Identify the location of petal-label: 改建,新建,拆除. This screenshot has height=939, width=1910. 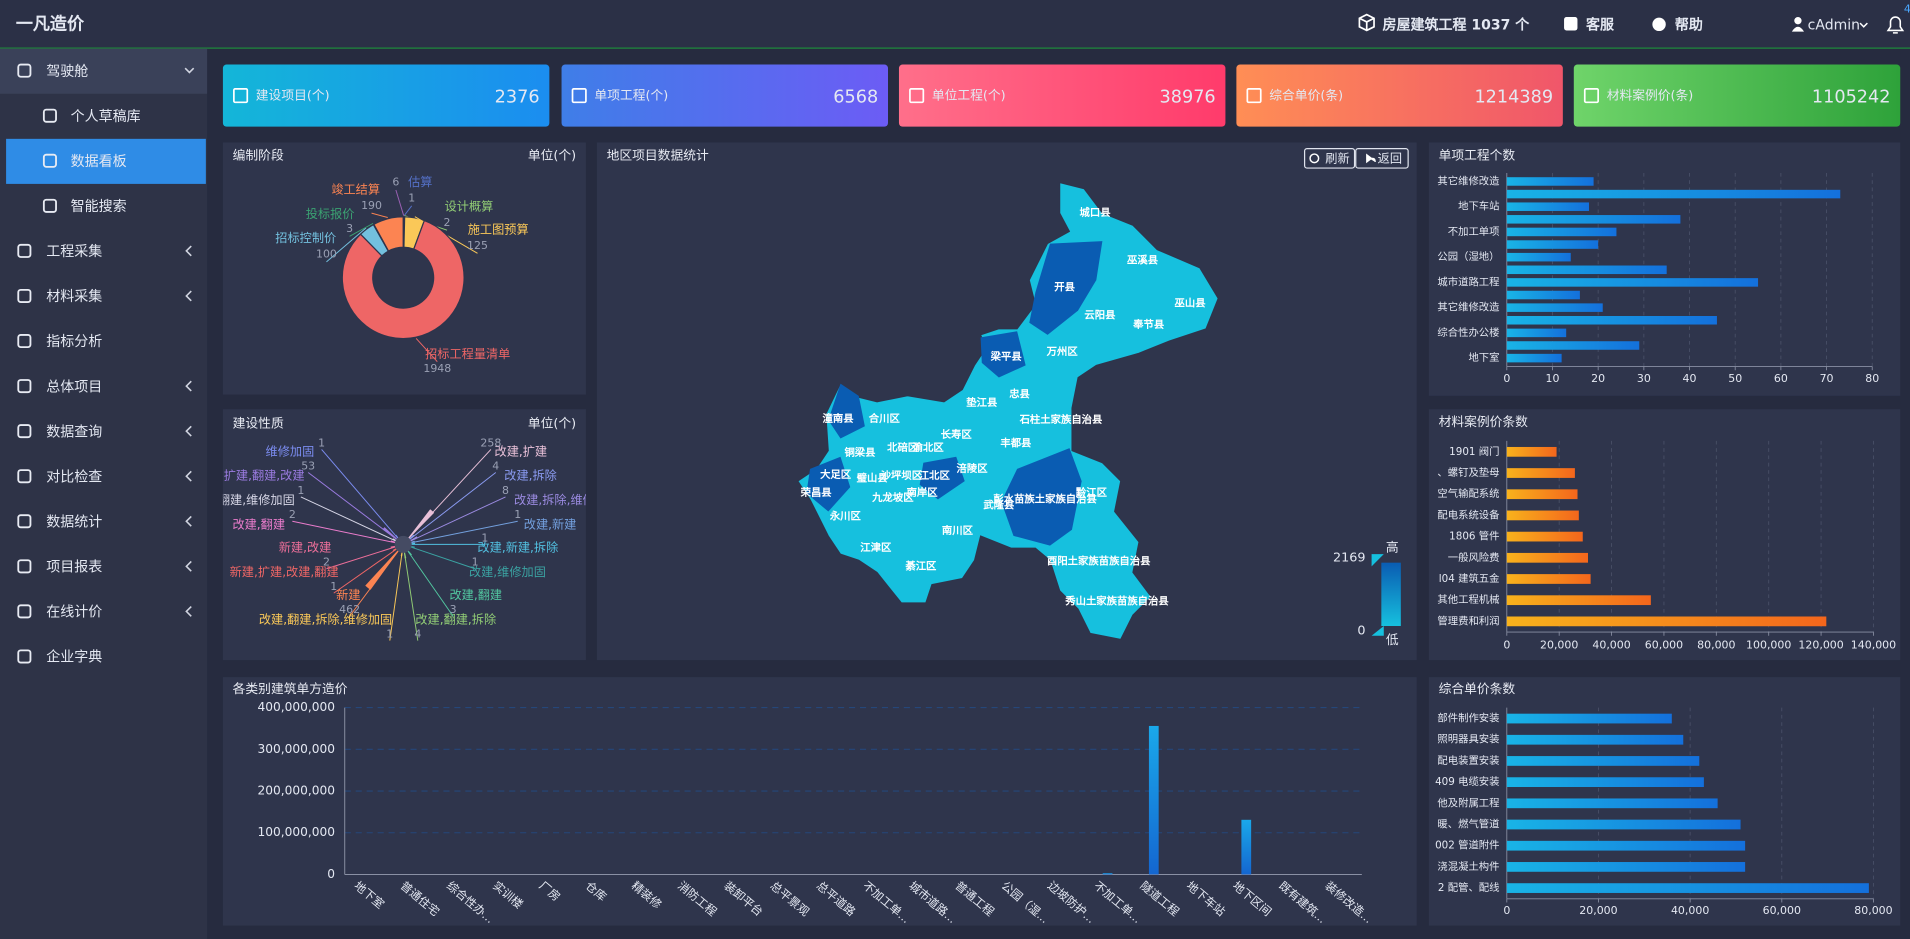
(518, 547).